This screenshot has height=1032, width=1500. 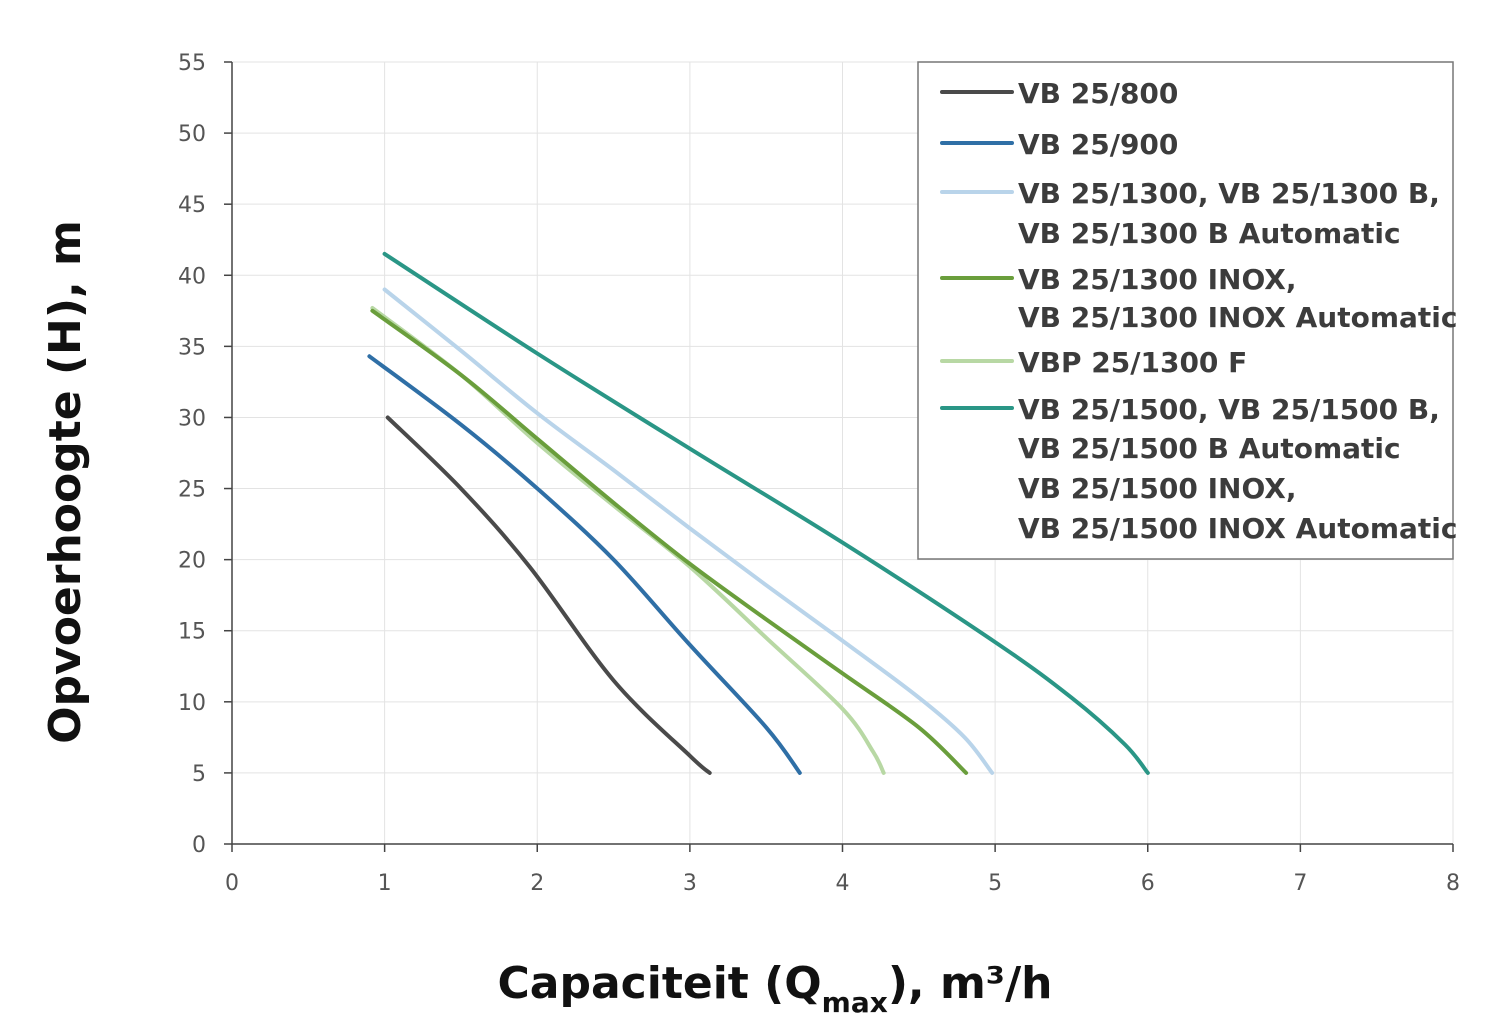 I want to click on legend-label-2: VB 25/900, so click(x=1098, y=144).